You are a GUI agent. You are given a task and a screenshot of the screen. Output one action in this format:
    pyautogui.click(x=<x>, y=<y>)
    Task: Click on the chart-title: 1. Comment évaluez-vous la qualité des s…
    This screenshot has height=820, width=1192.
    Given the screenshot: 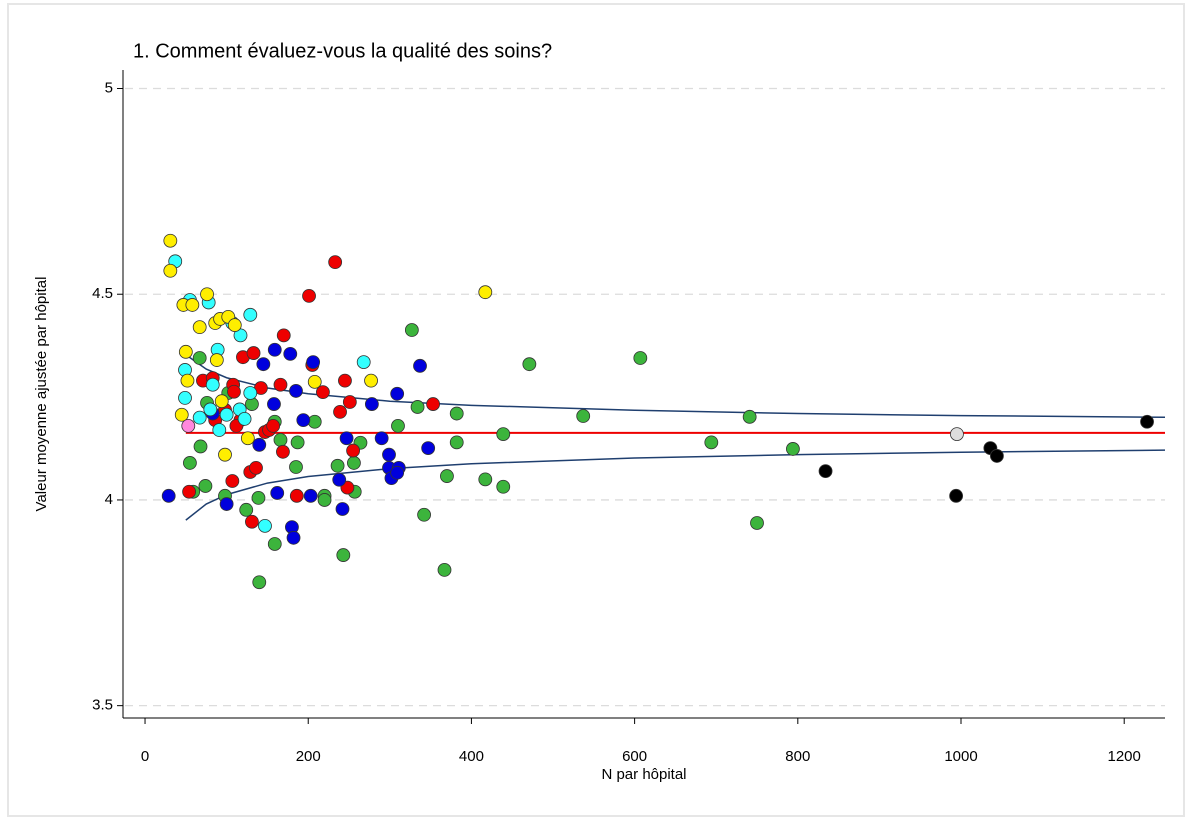 What is the action you would take?
    pyautogui.click(x=342, y=51)
    